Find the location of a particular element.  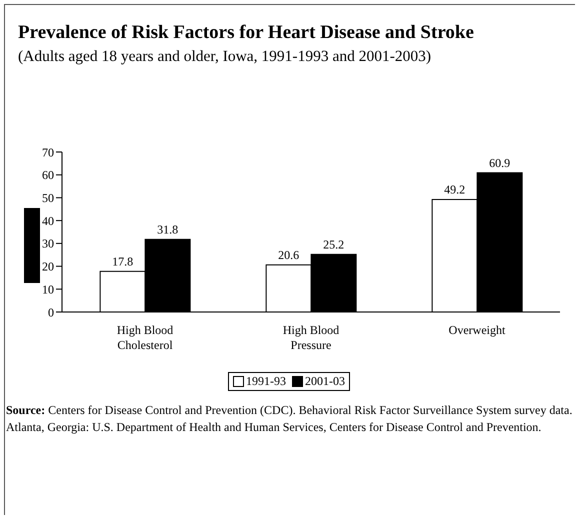

y-tick-label: 50 is located at coordinates (48, 197).